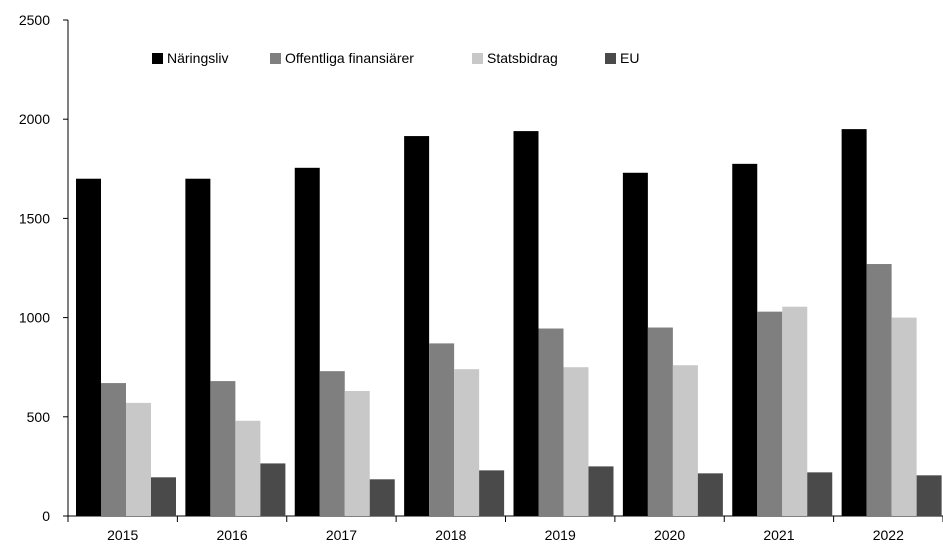 Image resolution: width=943 pixels, height=547 pixels. What do you see at coordinates (560, 535) in the screenshot?
I see `x-tick-label: 2019` at bounding box center [560, 535].